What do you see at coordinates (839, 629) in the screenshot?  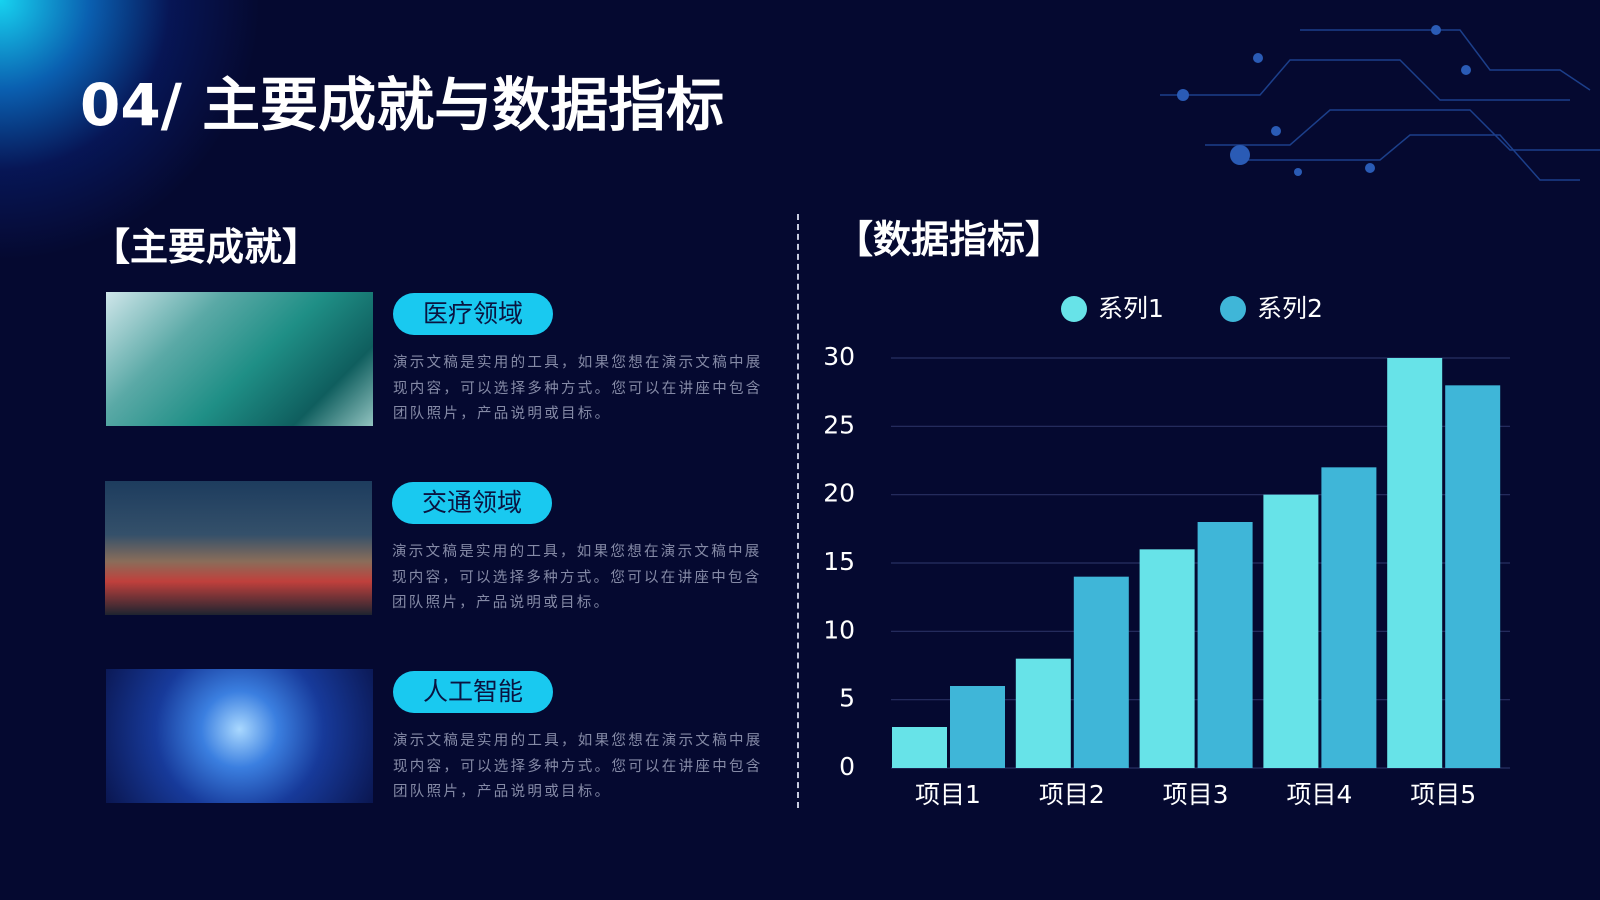 I see `y-tick-label: 10` at bounding box center [839, 629].